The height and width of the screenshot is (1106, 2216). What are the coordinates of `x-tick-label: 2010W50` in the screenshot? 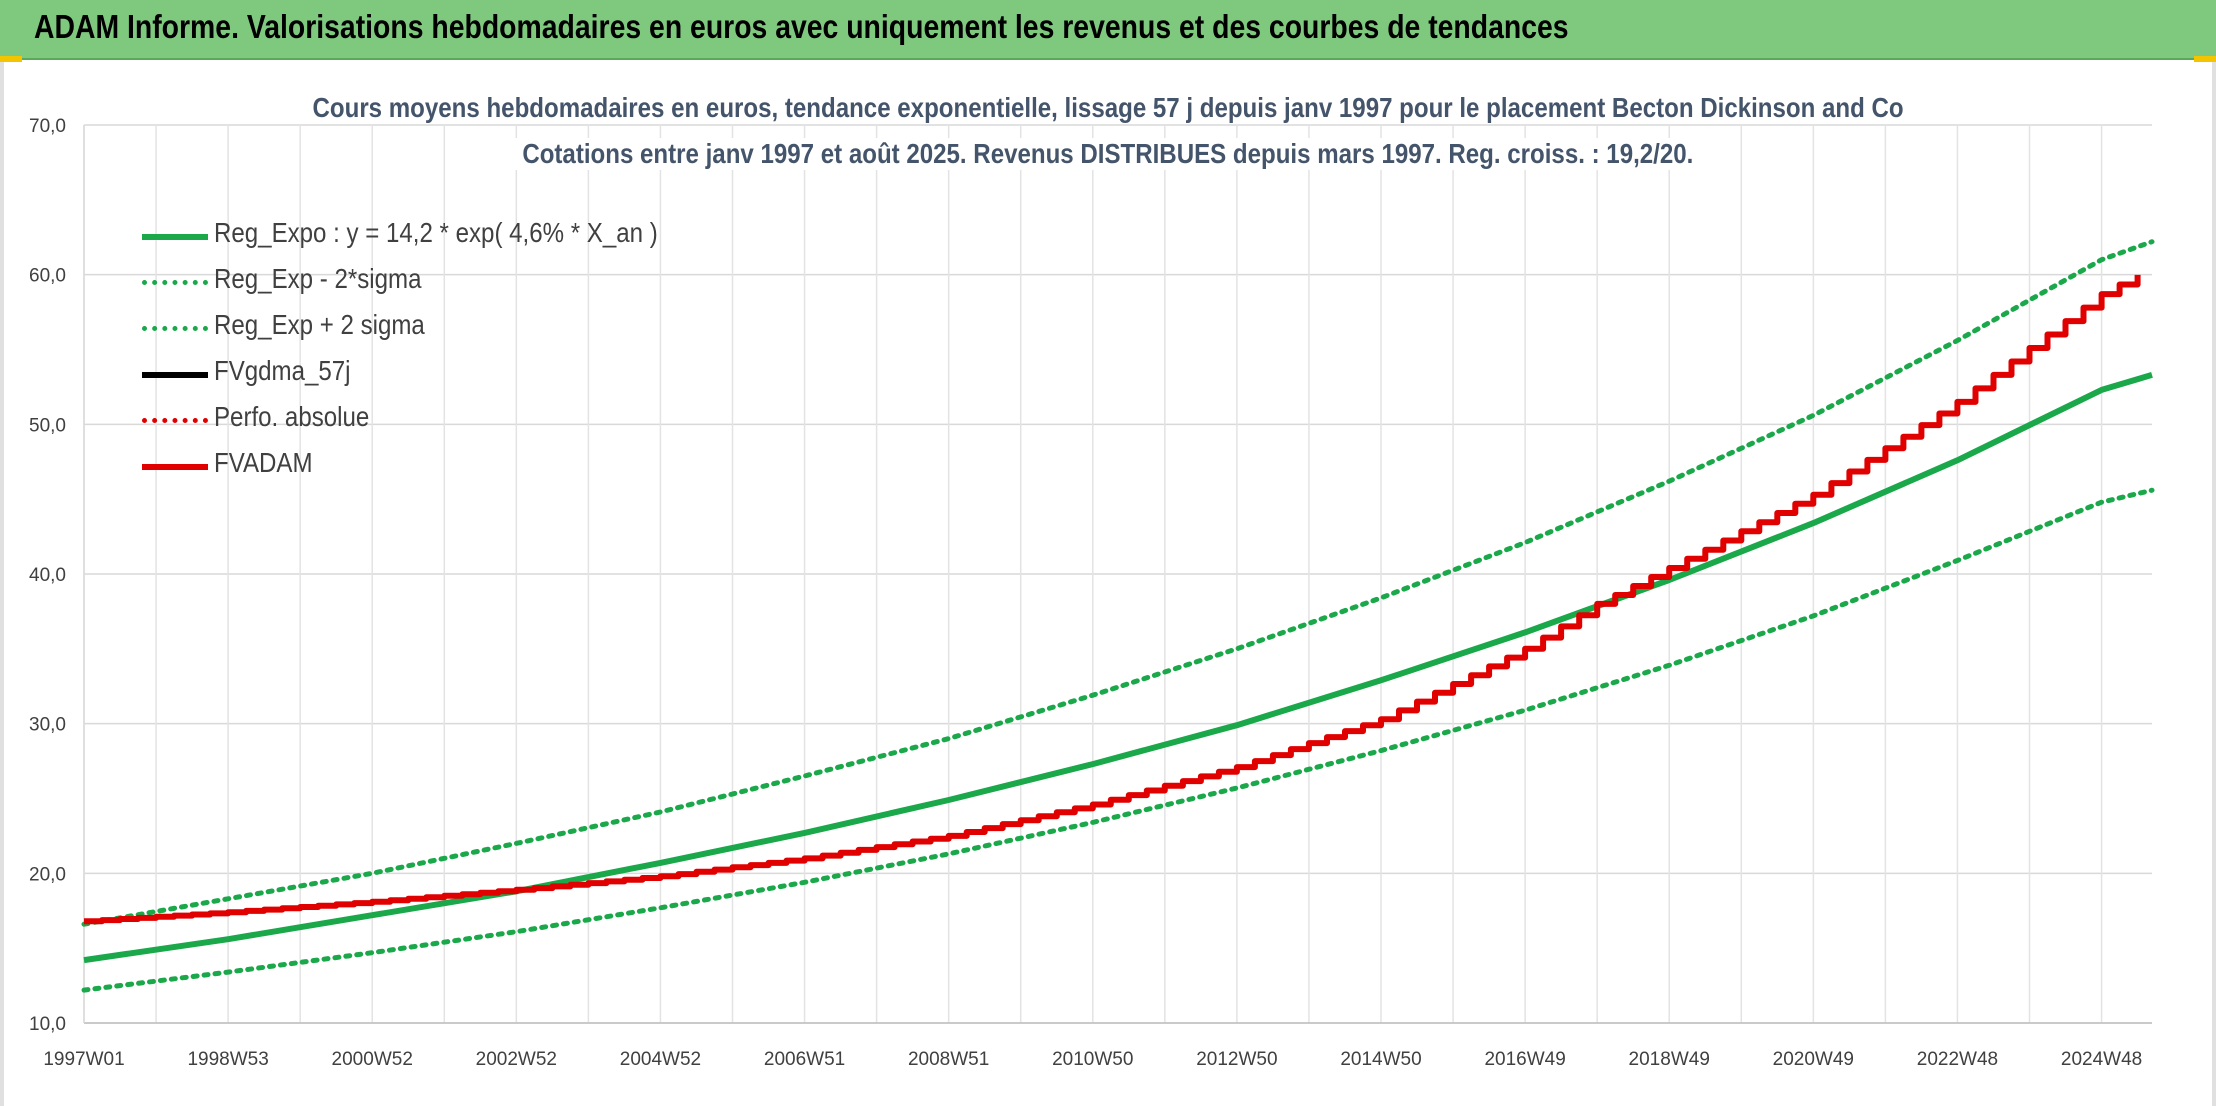 It's located at (1092, 1059).